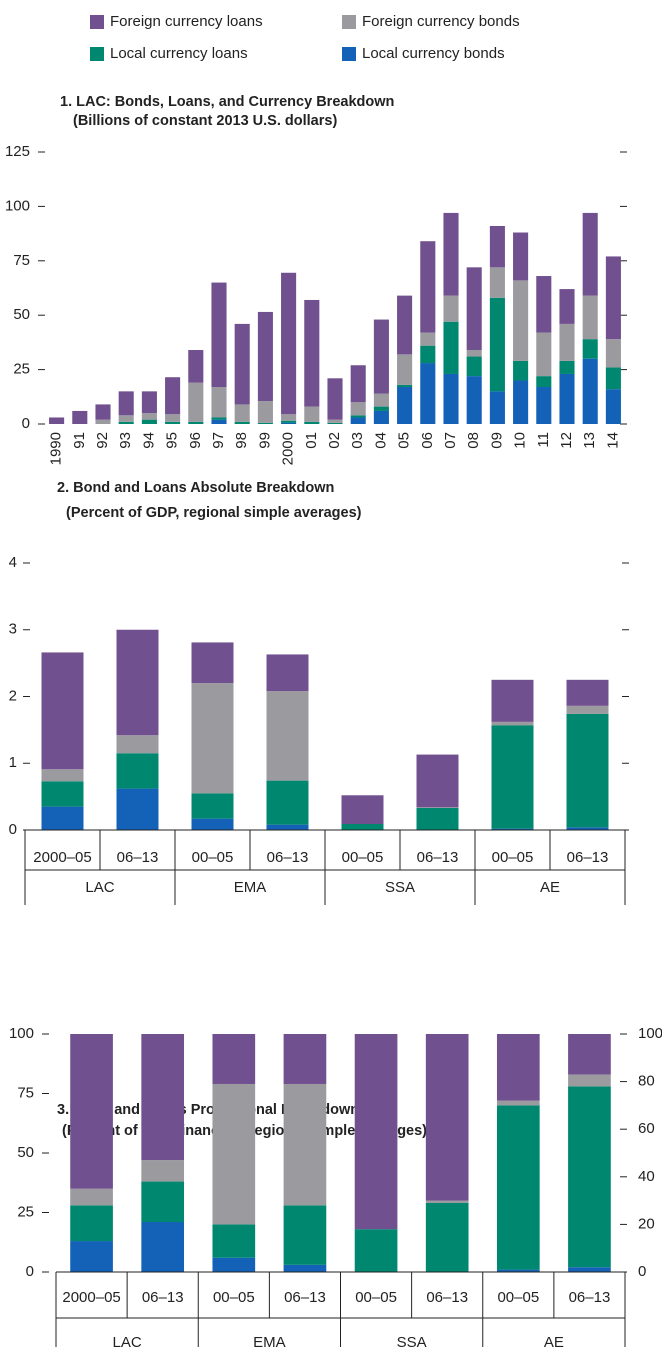 The height and width of the screenshot is (1347, 662). What do you see at coordinates (17, 205) in the screenshot?
I see `y-tick-label: 100` at bounding box center [17, 205].